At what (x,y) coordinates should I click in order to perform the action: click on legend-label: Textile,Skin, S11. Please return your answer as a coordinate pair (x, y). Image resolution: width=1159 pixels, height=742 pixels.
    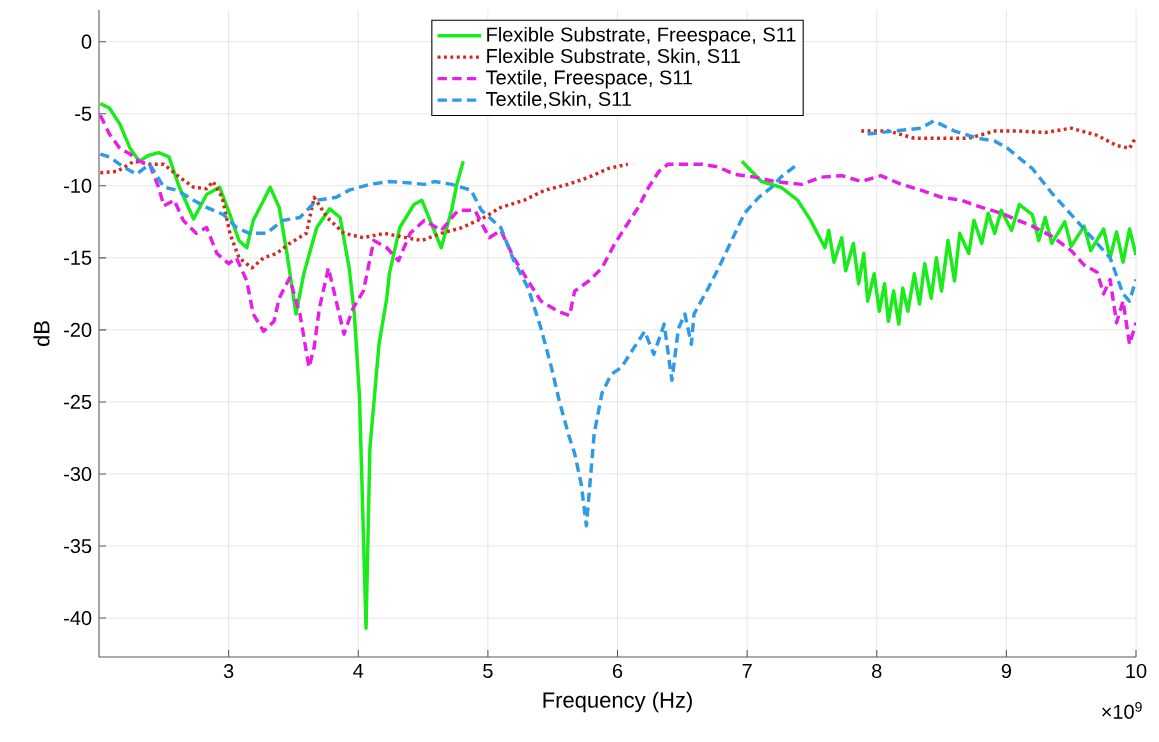
    Looking at the image, I should click on (558, 100).